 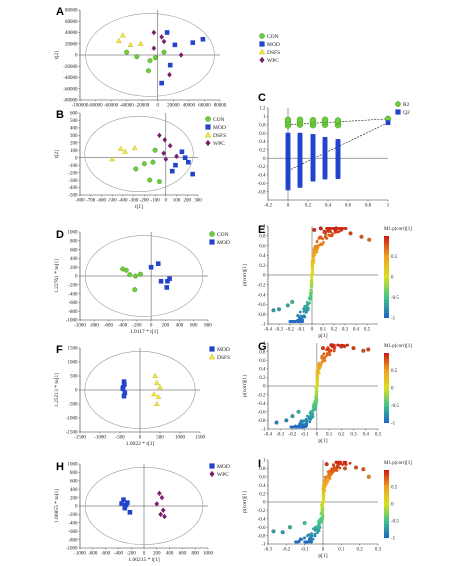 What do you see at coordinates (73, 540) in the screenshot?
I see `y-tick-label: -800` at bounding box center [73, 540].